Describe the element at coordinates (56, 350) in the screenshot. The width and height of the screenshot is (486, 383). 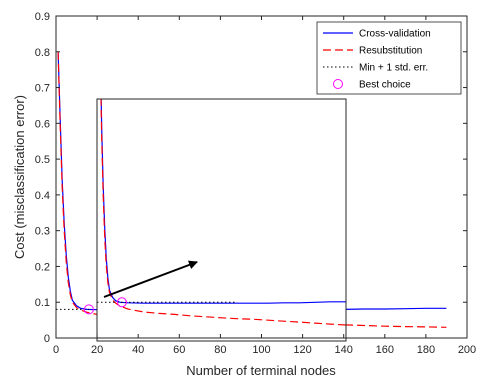
I see `x-tick-label: 0` at that location.